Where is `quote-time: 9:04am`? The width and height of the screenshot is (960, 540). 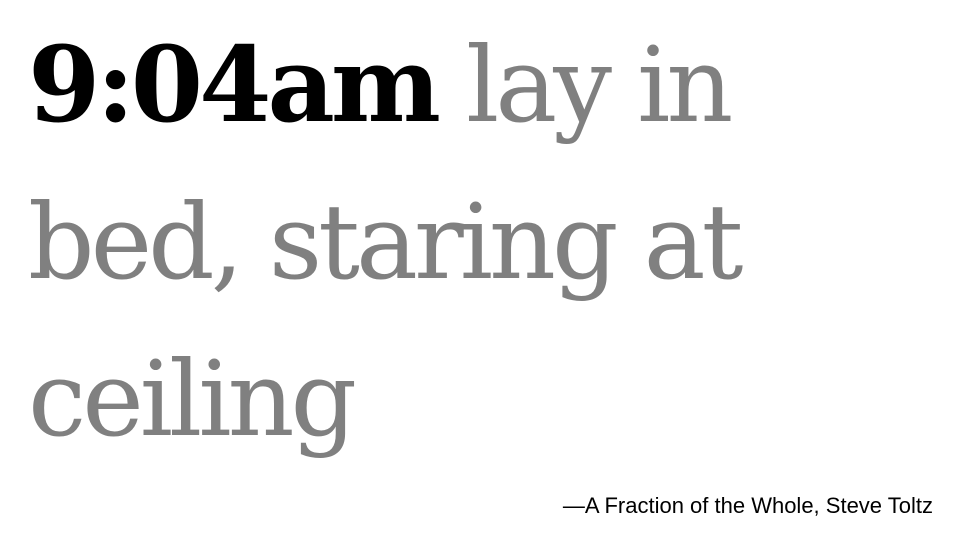
quote-time: 9:04am is located at coordinates (234, 84).